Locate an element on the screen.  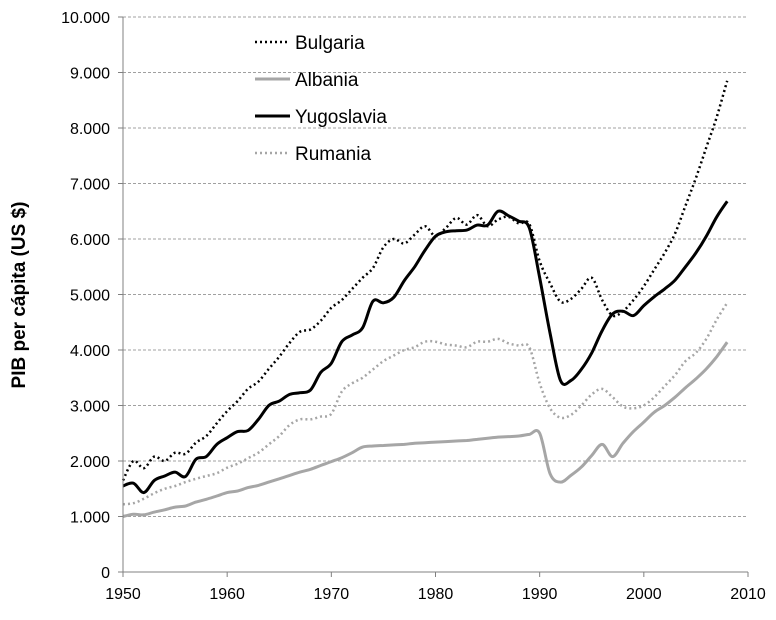
x-tick-label-4: 1990 is located at coordinates (540, 594).